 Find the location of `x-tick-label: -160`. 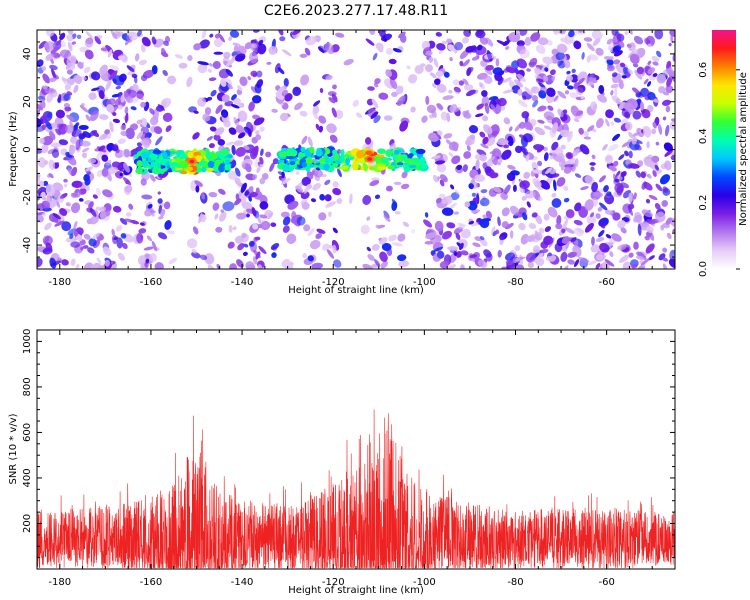

x-tick-label: -160 is located at coordinates (151, 582).